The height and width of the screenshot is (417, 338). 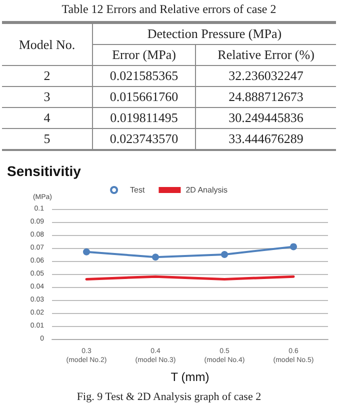 What do you see at coordinates (47, 139) in the screenshot?
I see `text: 5` at bounding box center [47, 139].